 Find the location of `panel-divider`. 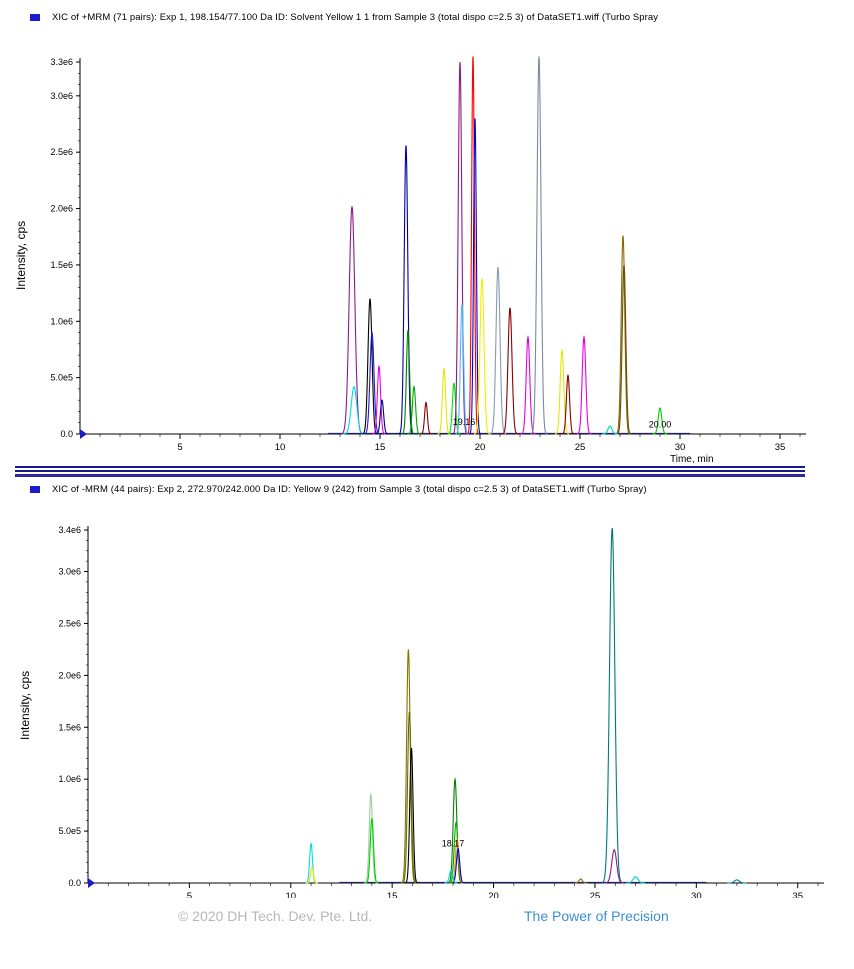

panel-divider is located at coordinates (410, 473).